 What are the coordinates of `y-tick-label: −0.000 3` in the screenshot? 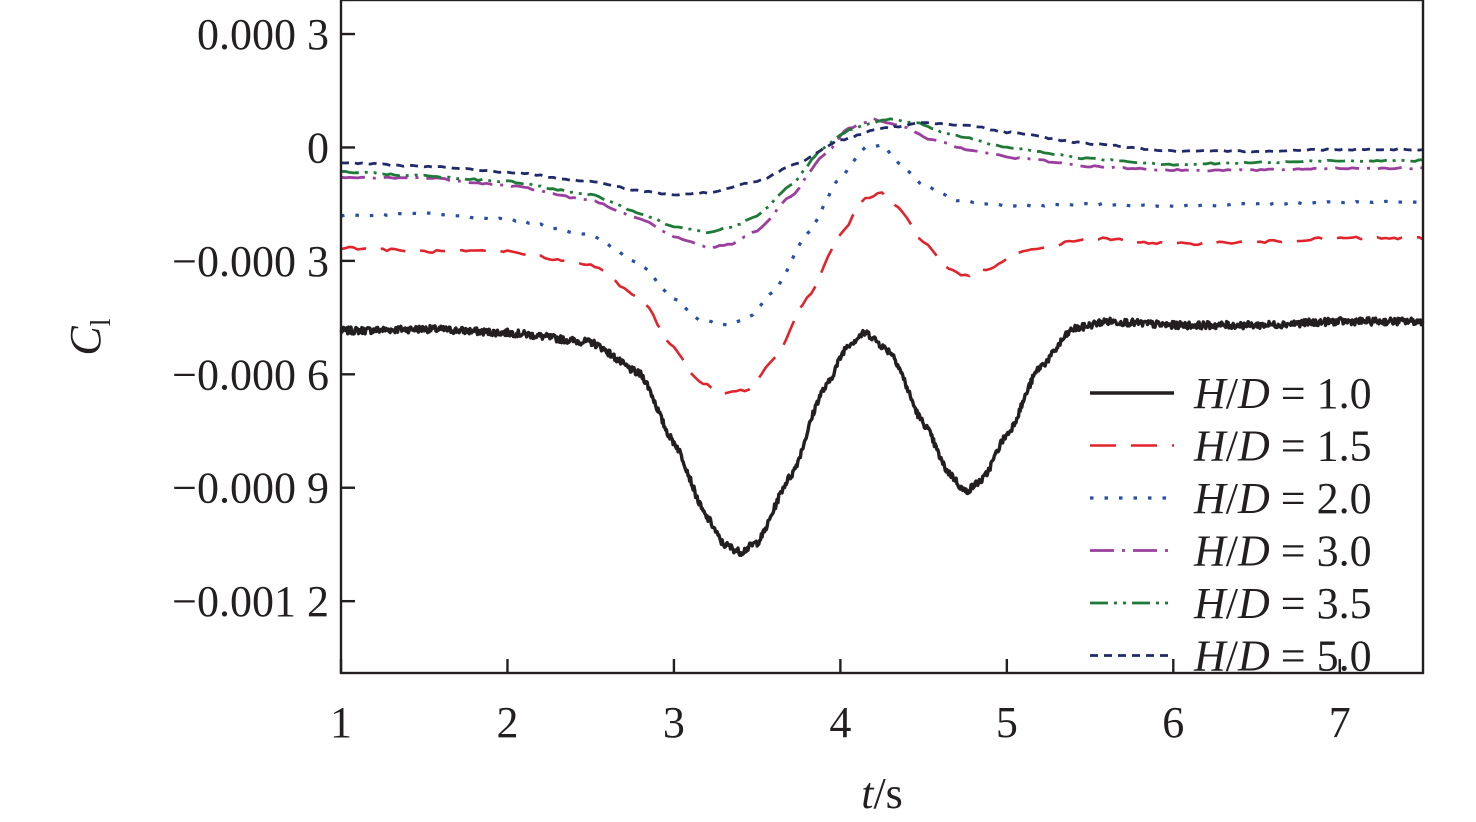 It's located at (250, 261).